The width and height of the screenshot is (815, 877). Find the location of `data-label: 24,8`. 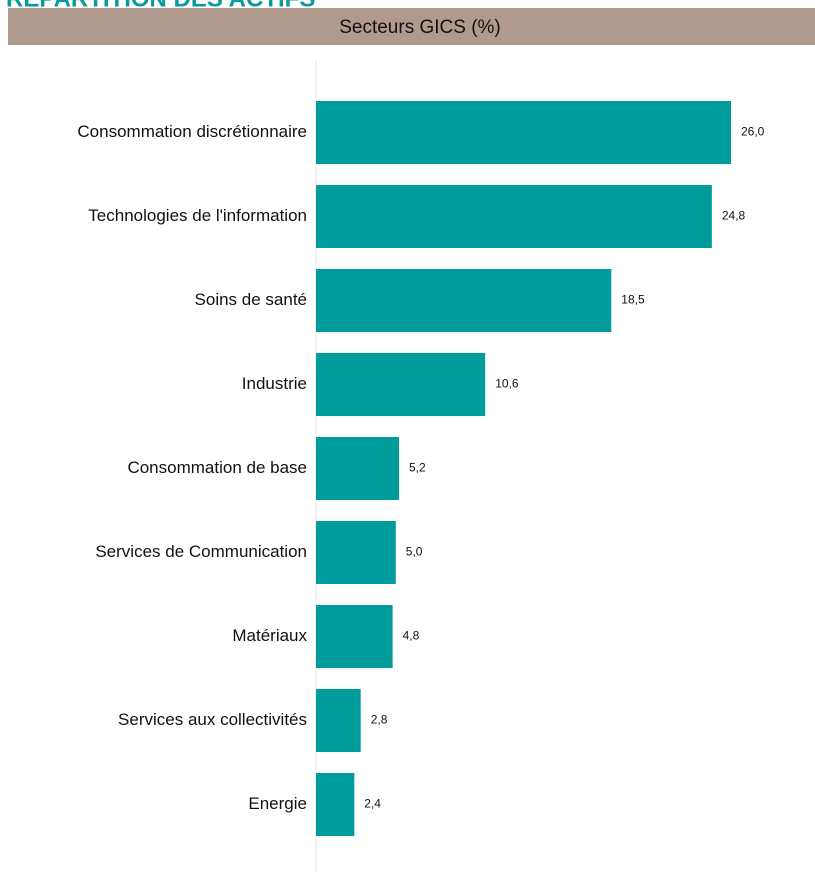

data-label: 24,8 is located at coordinates (734, 216).